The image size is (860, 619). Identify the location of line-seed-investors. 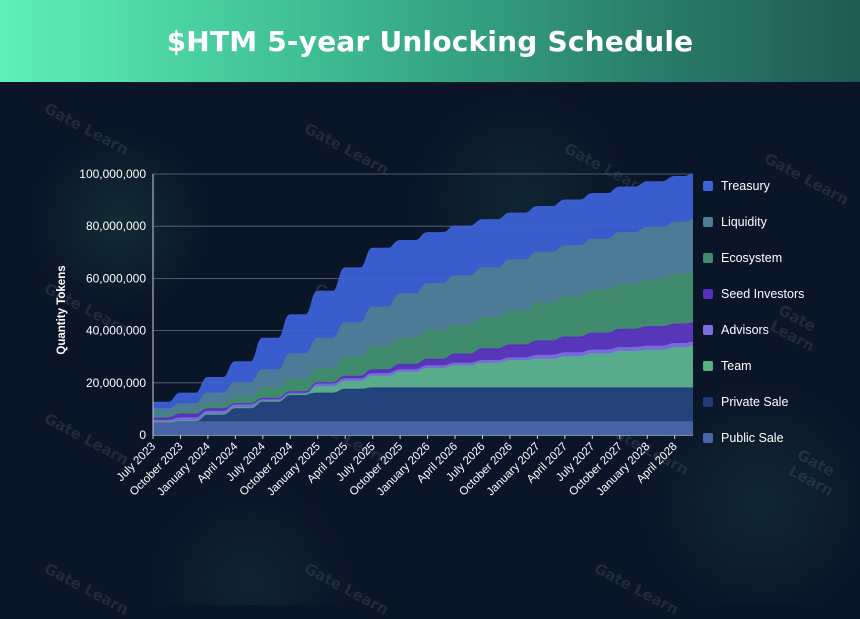
(423, 370).